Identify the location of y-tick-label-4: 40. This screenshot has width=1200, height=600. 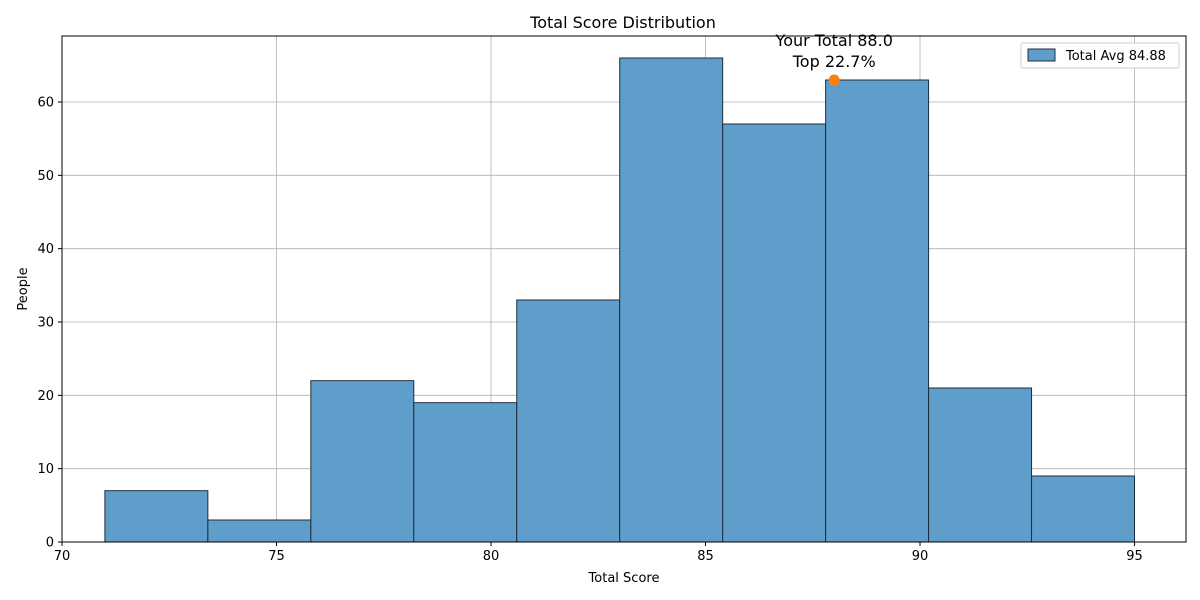
(45, 249).